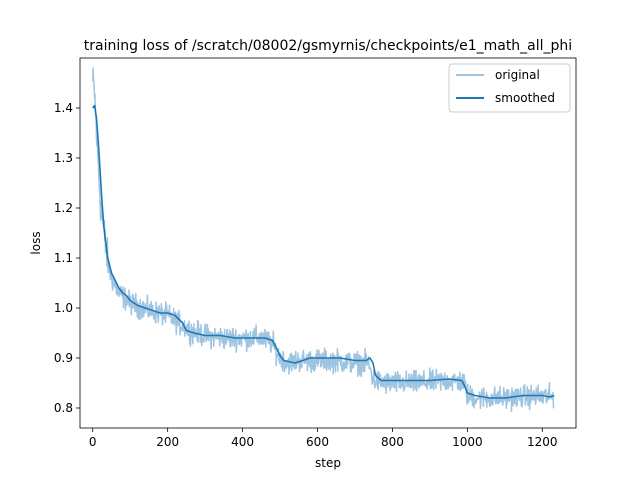 The height and width of the screenshot is (480, 640). What do you see at coordinates (328, 463) in the screenshot?
I see `x-axis-label: step` at bounding box center [328, 463].